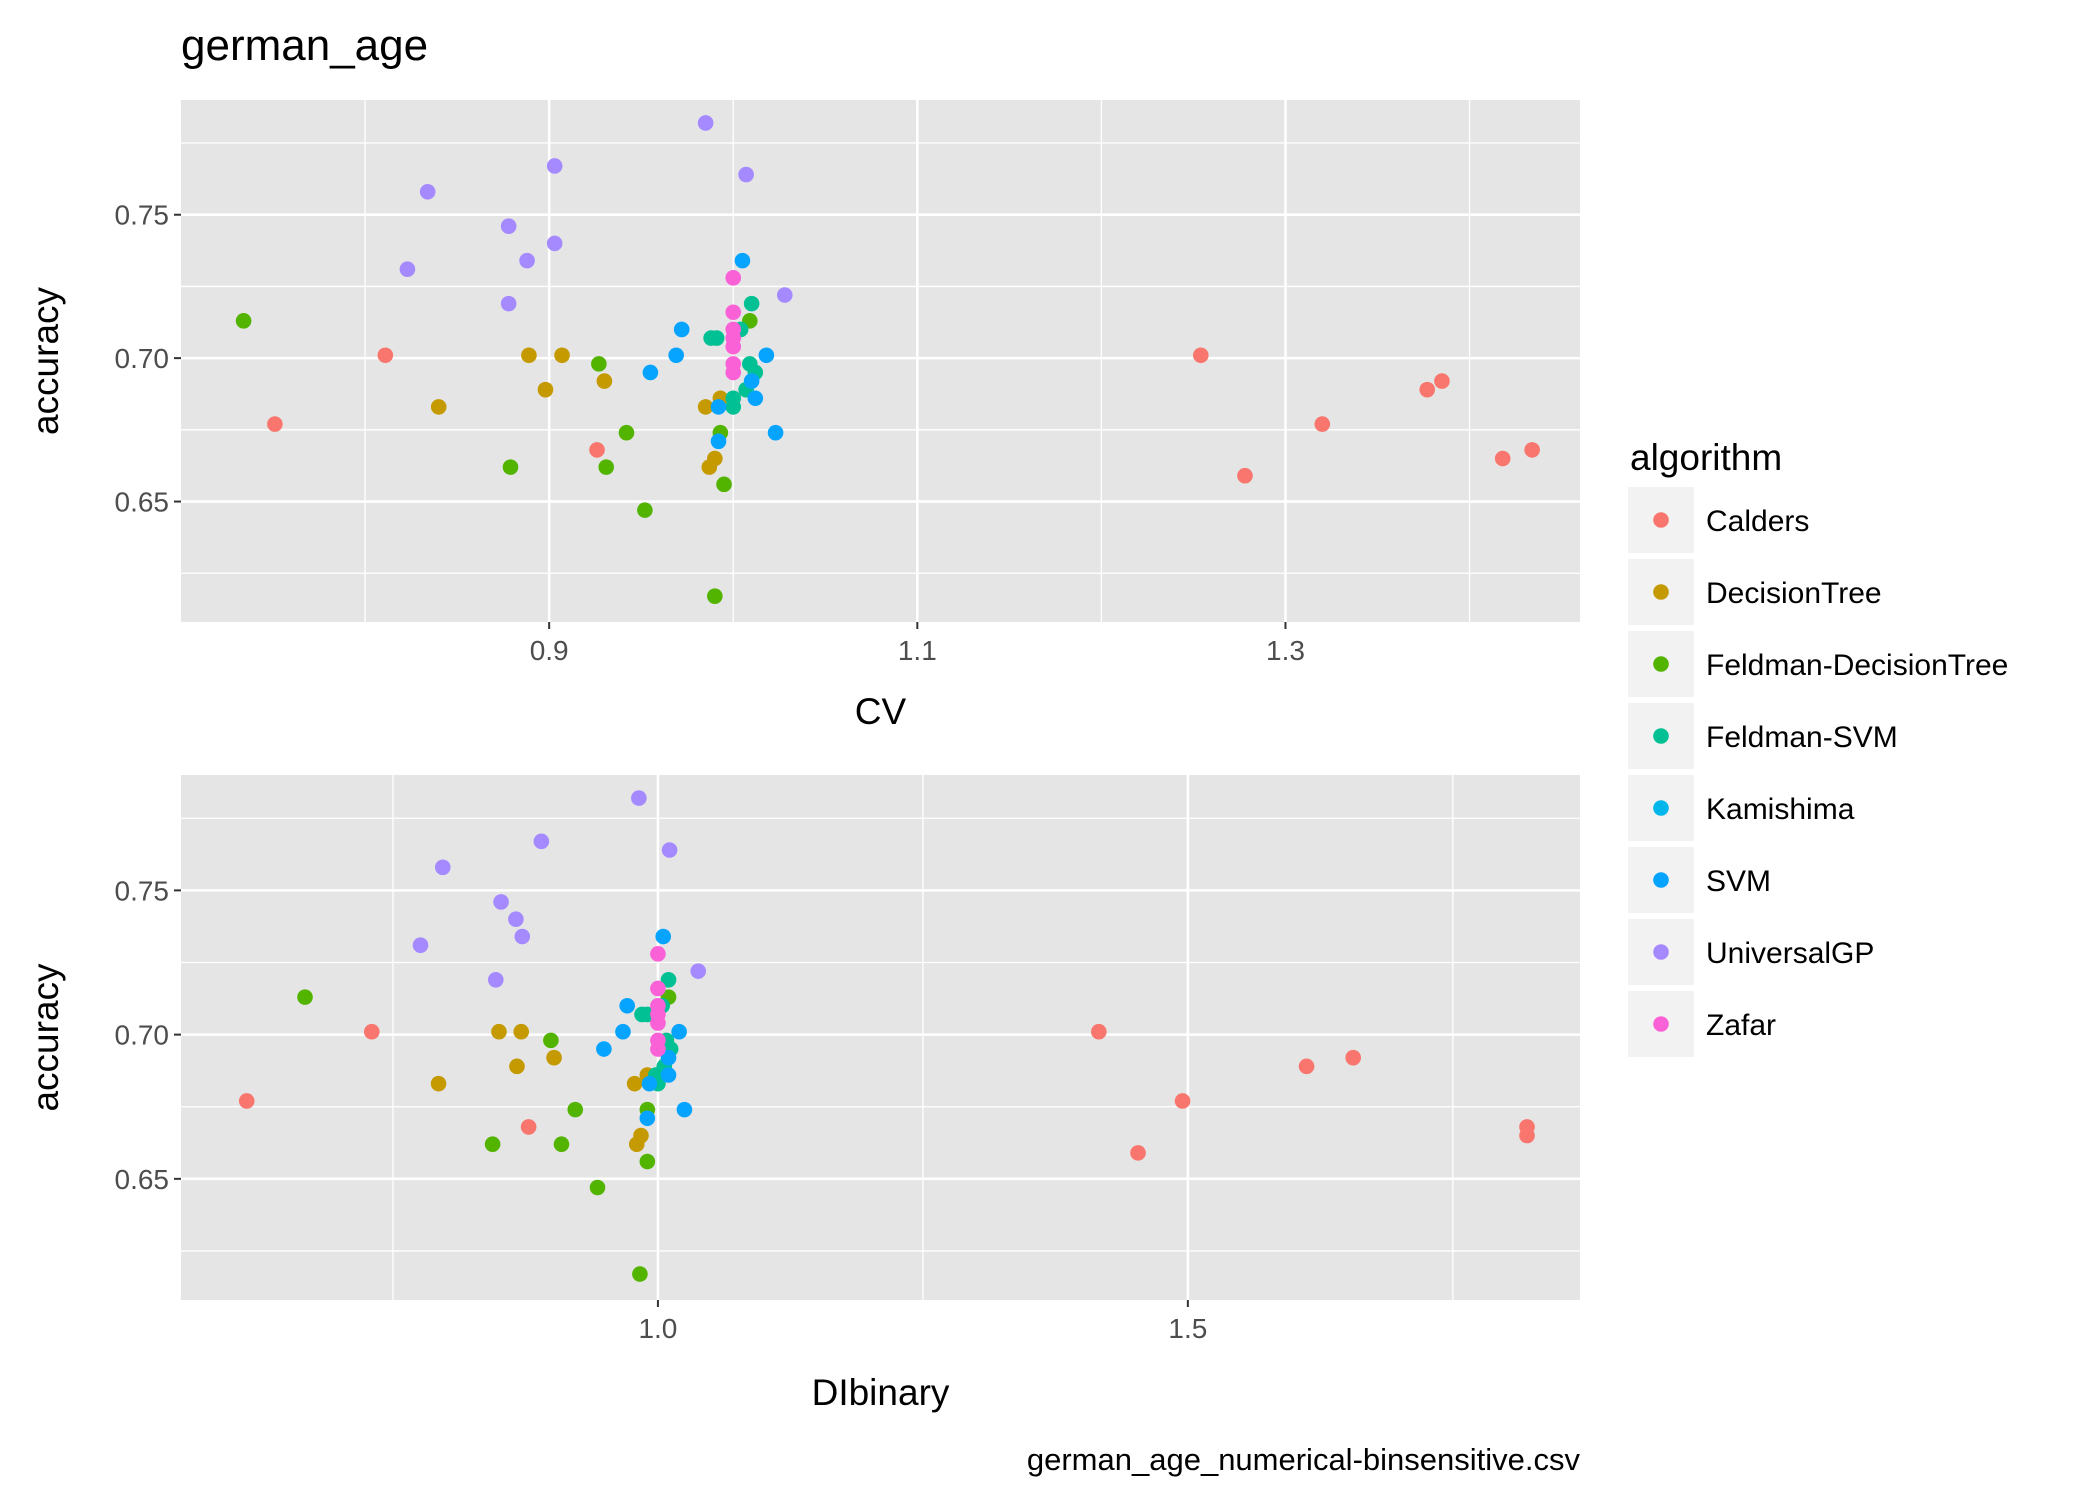 This screenshot has height=1499, width=2099. I want to click on x-tick-label: 1.5, so click(1187, 1328).